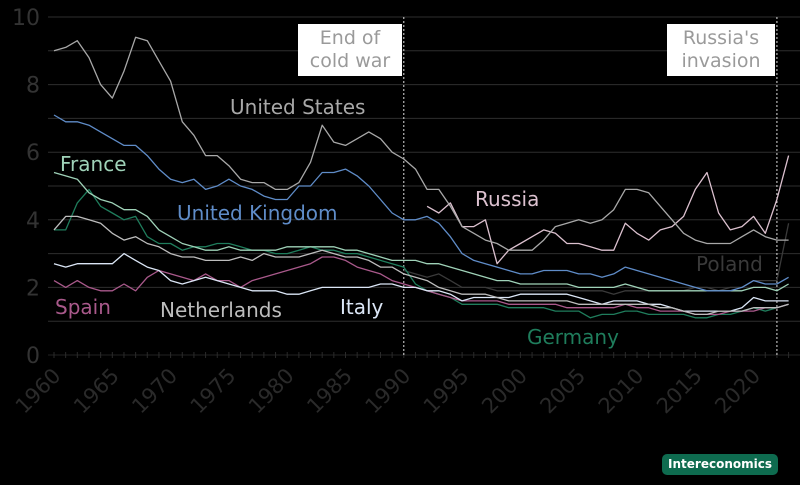  Describe the element at coordinates (504, 391) in the screenshot. I see `x-tick-label: 2000` at that location.